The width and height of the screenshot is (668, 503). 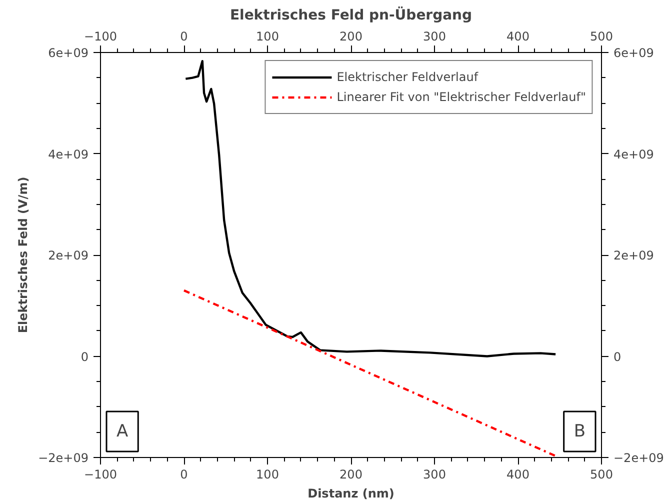 What do you see at coordinates (518, 37) in the screenshot?
I see `x-tick-label: 400` at bounding box center [518, 37].